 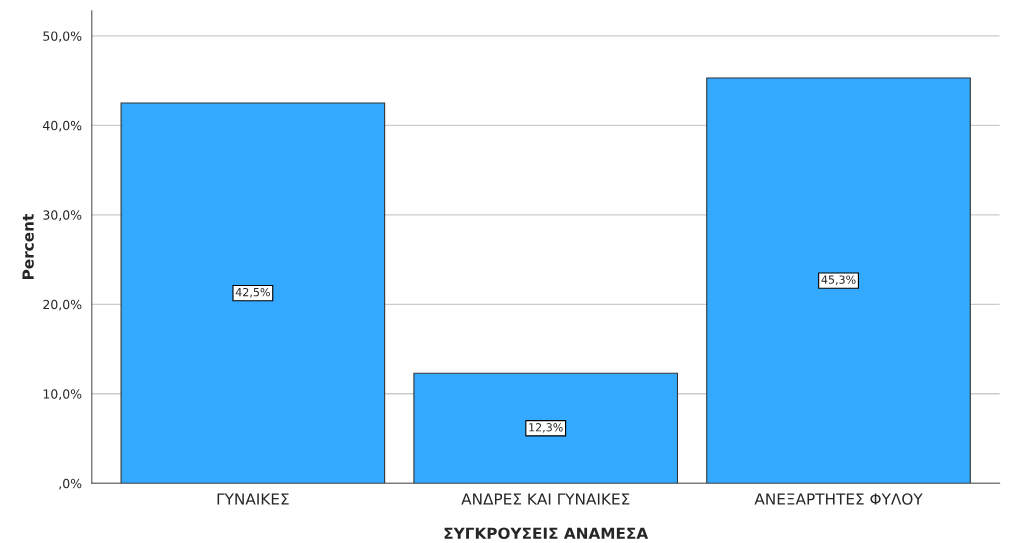 I want to click on x-axis-title: ΣΥΓΚΡΟΥΣΕΙΣ ΑΝΑΜΕΣΑ, so click(x=546, y=533).